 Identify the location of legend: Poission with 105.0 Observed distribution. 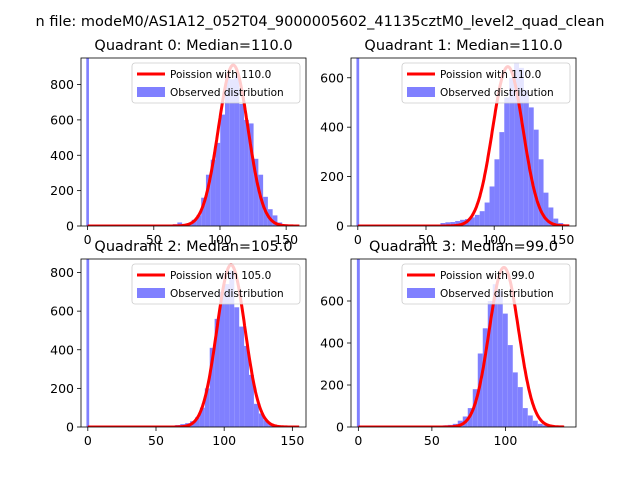
(216, 284).